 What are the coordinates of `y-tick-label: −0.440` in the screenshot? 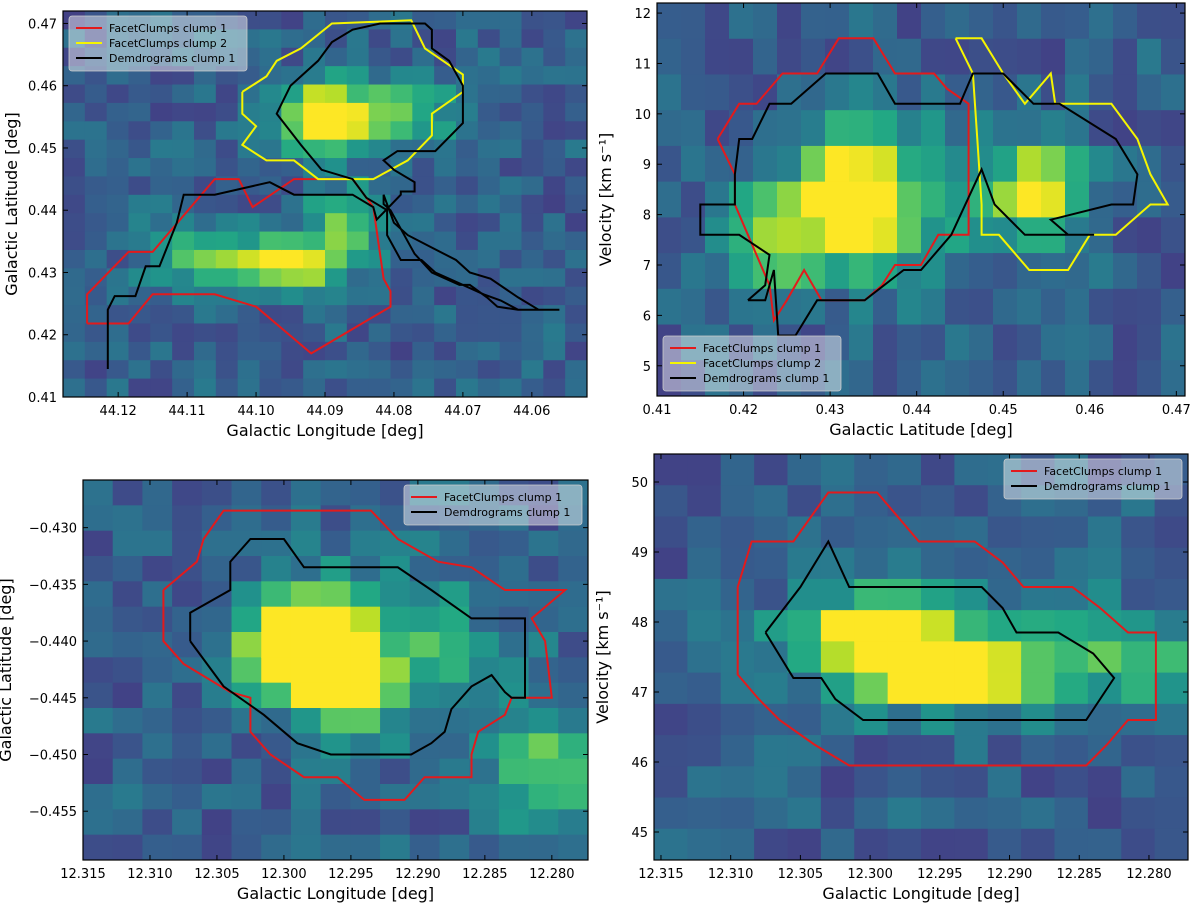 It's located at (53, 642).